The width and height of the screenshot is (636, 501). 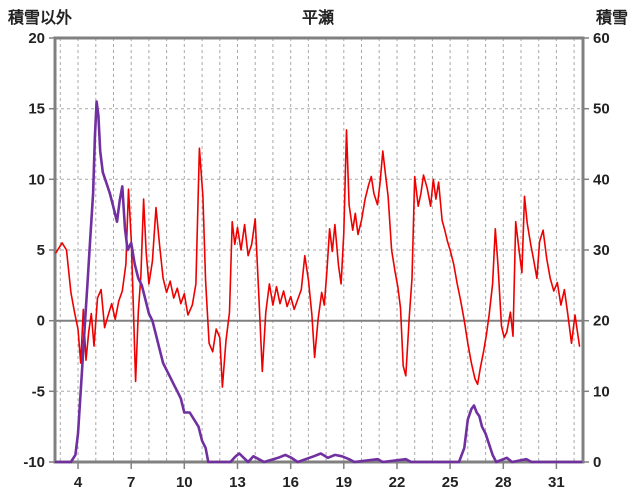 What do you see at coordinates (601, 38) in the screenshot?
I see `right-tick-label: 60` at bounding box center [601, 38].